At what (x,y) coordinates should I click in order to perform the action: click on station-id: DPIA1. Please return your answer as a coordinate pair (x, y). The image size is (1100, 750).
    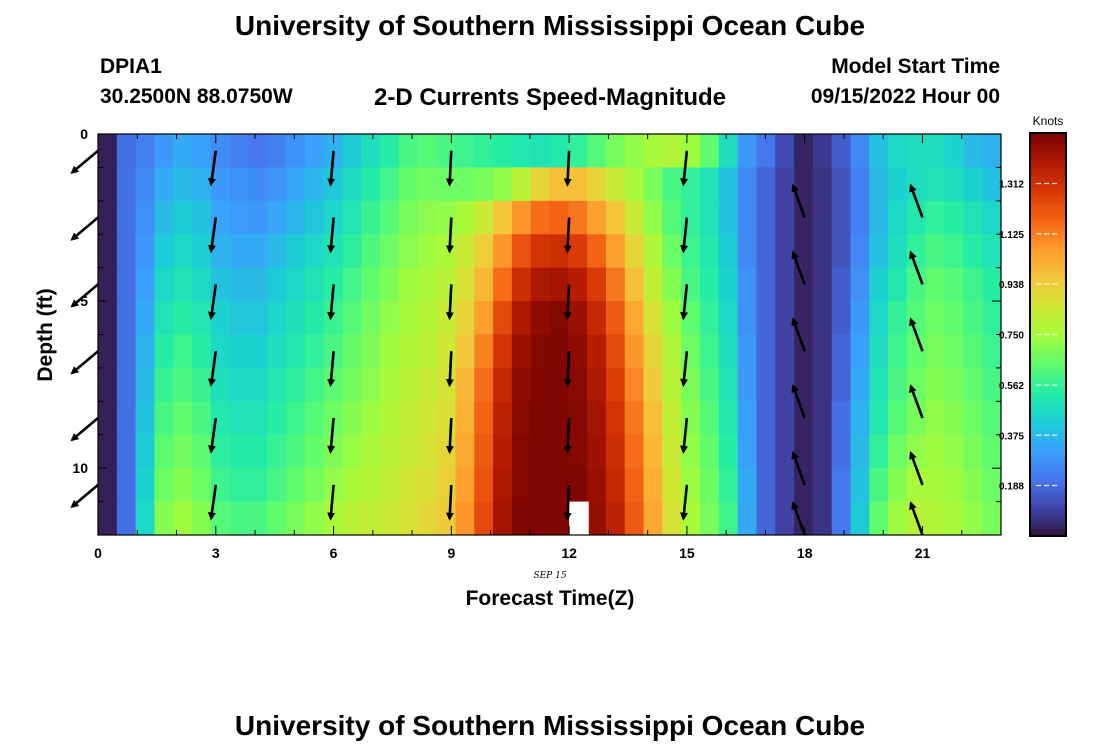
    Looking at the image, I should click on (131, 66).